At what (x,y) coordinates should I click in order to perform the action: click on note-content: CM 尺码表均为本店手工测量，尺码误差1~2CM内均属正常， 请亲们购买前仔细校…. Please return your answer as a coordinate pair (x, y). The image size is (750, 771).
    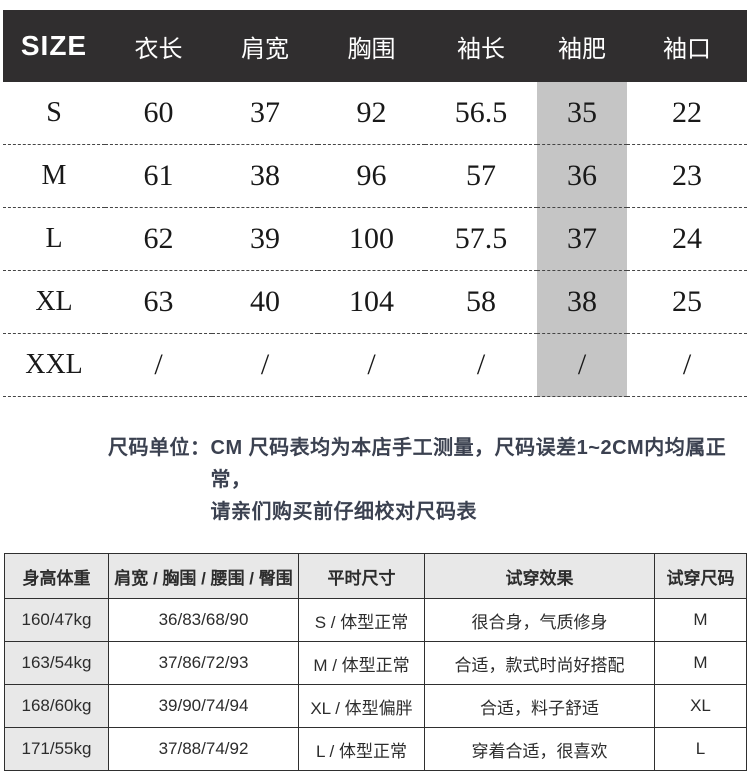
    Looking at the image, I should click on (480, 480).